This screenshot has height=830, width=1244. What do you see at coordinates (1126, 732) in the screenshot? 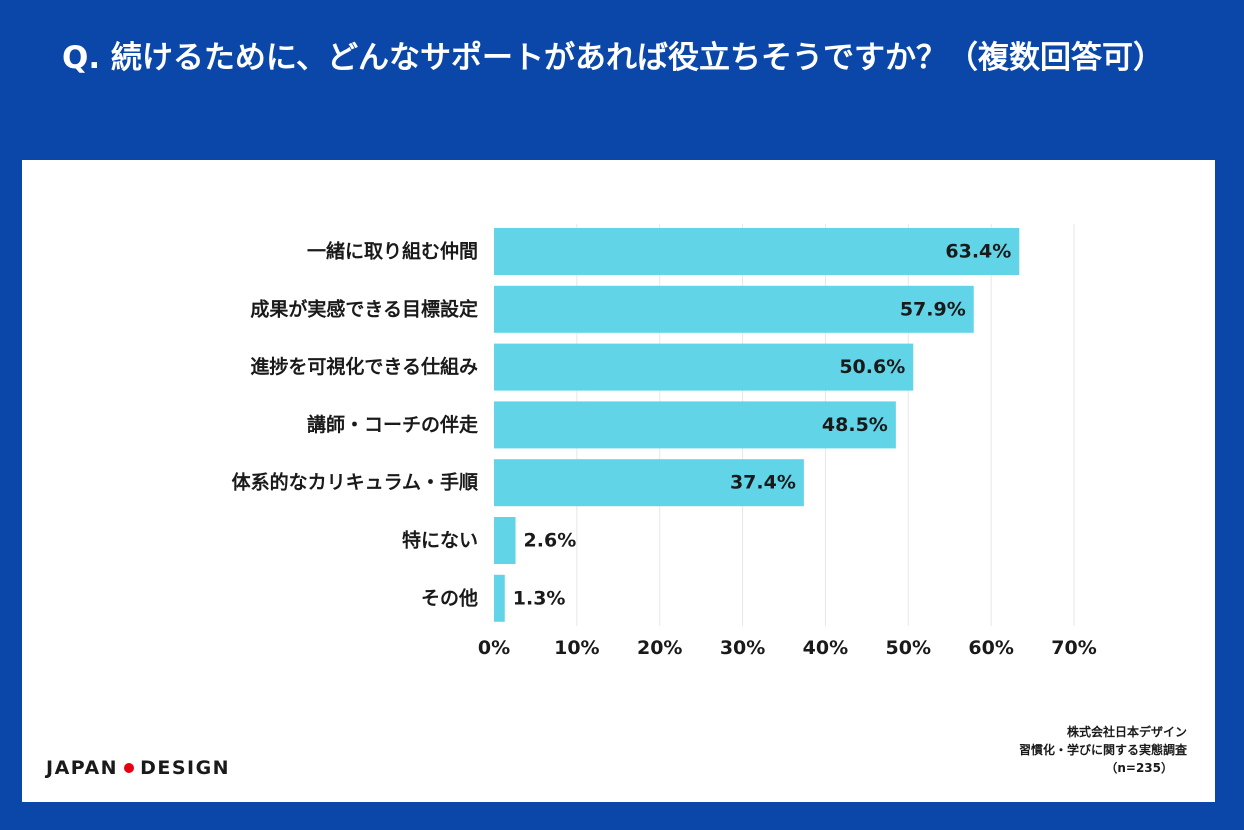
I see `source-company: 株式会社日本デザイン` at bounding box center [1126, 732].